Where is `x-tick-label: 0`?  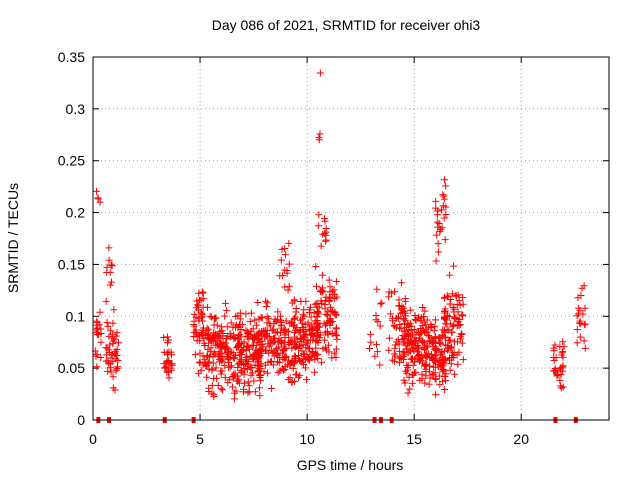
x-tick-label: 0 is located at coordinates (93, 439).